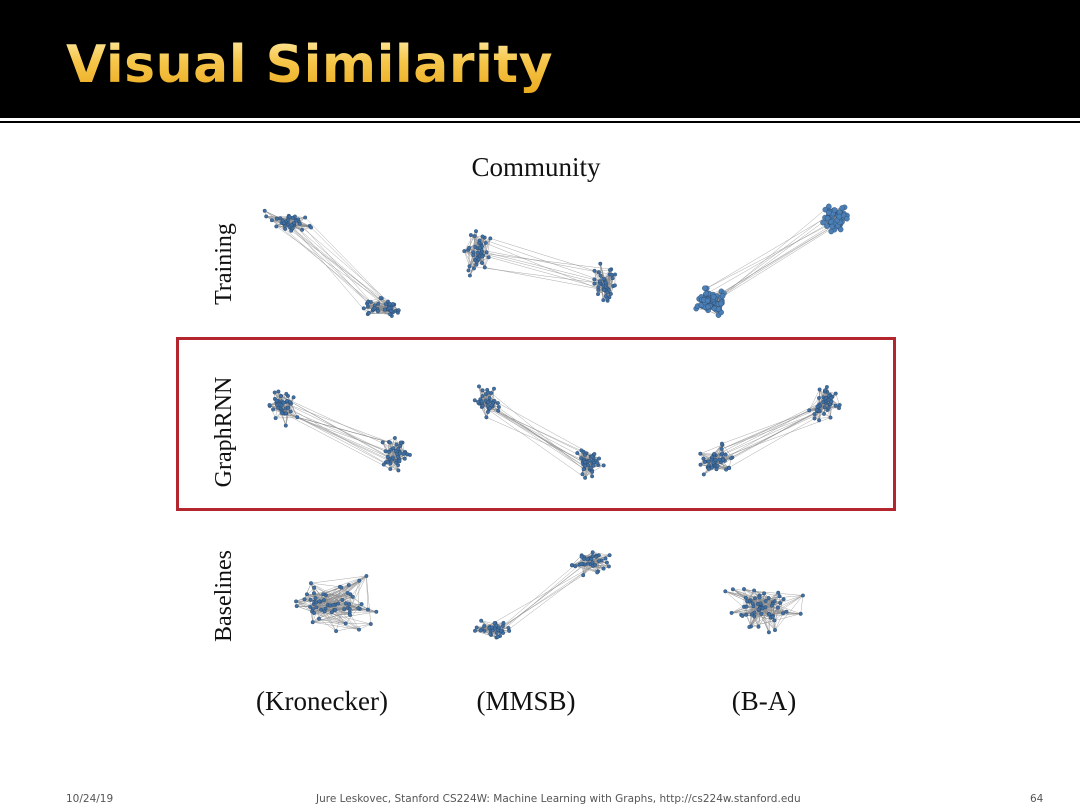  Describe the element at coordinates (322, 701) in the screenshot. I see `col-label-kronecker: (Kronecker)` at that location.